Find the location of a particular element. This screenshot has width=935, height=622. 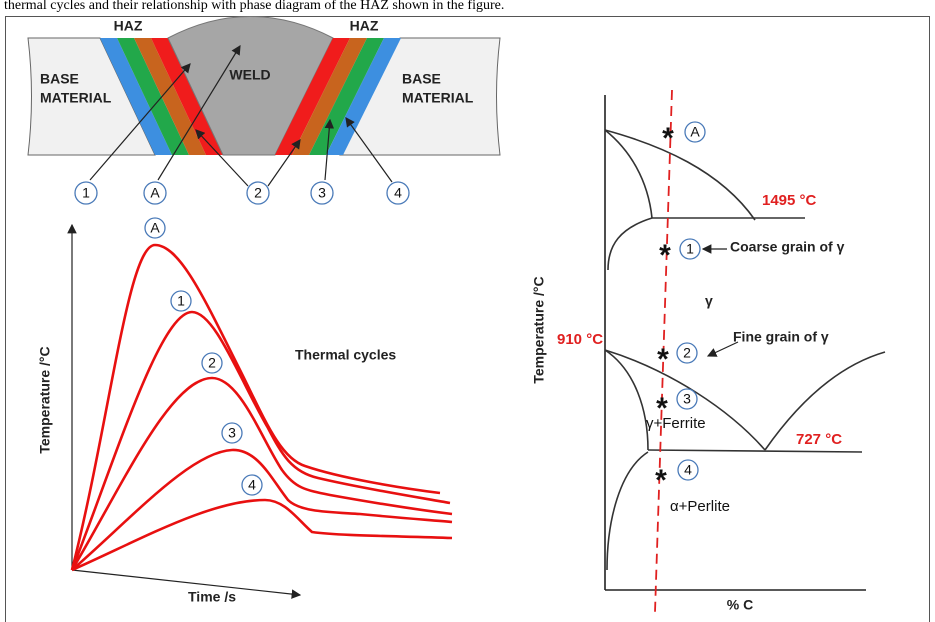

temperature-label: 910 °C is located at coordinates (580, 339).